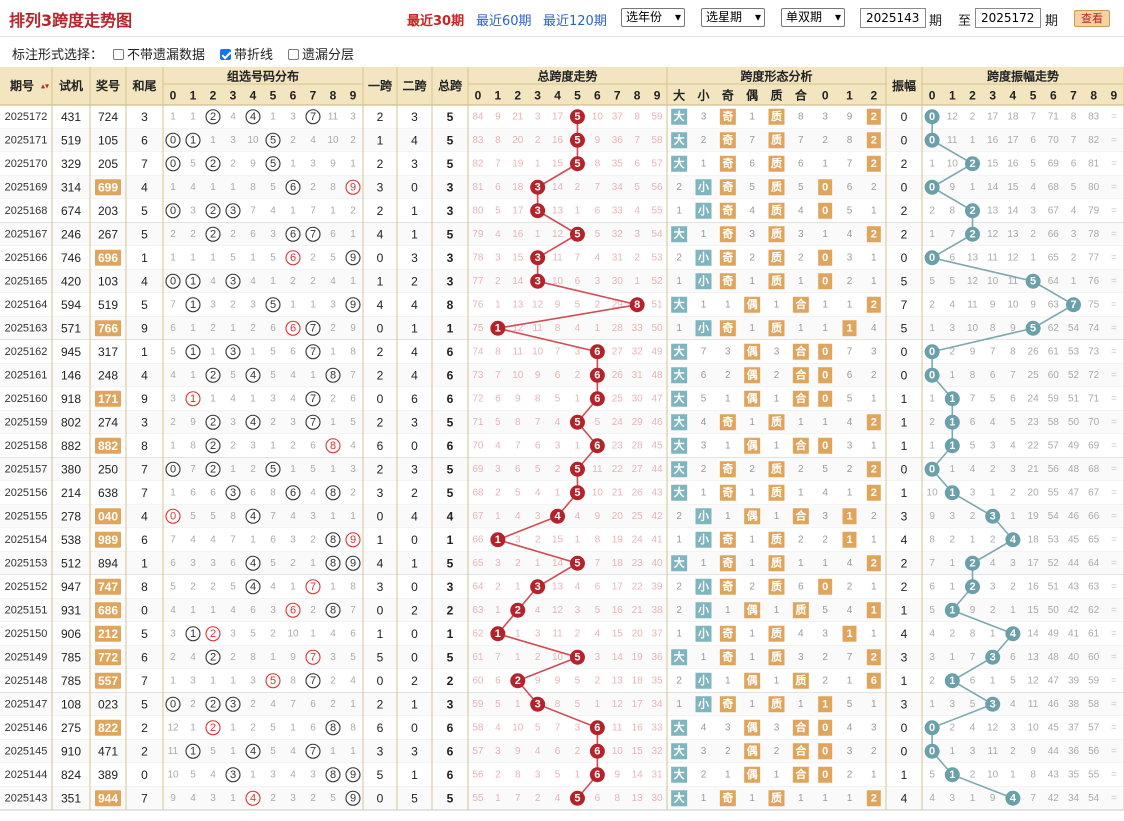  Describe the element at coordinates (353, 398) in the screenshot. I see `dist-miss: 6` at that location.